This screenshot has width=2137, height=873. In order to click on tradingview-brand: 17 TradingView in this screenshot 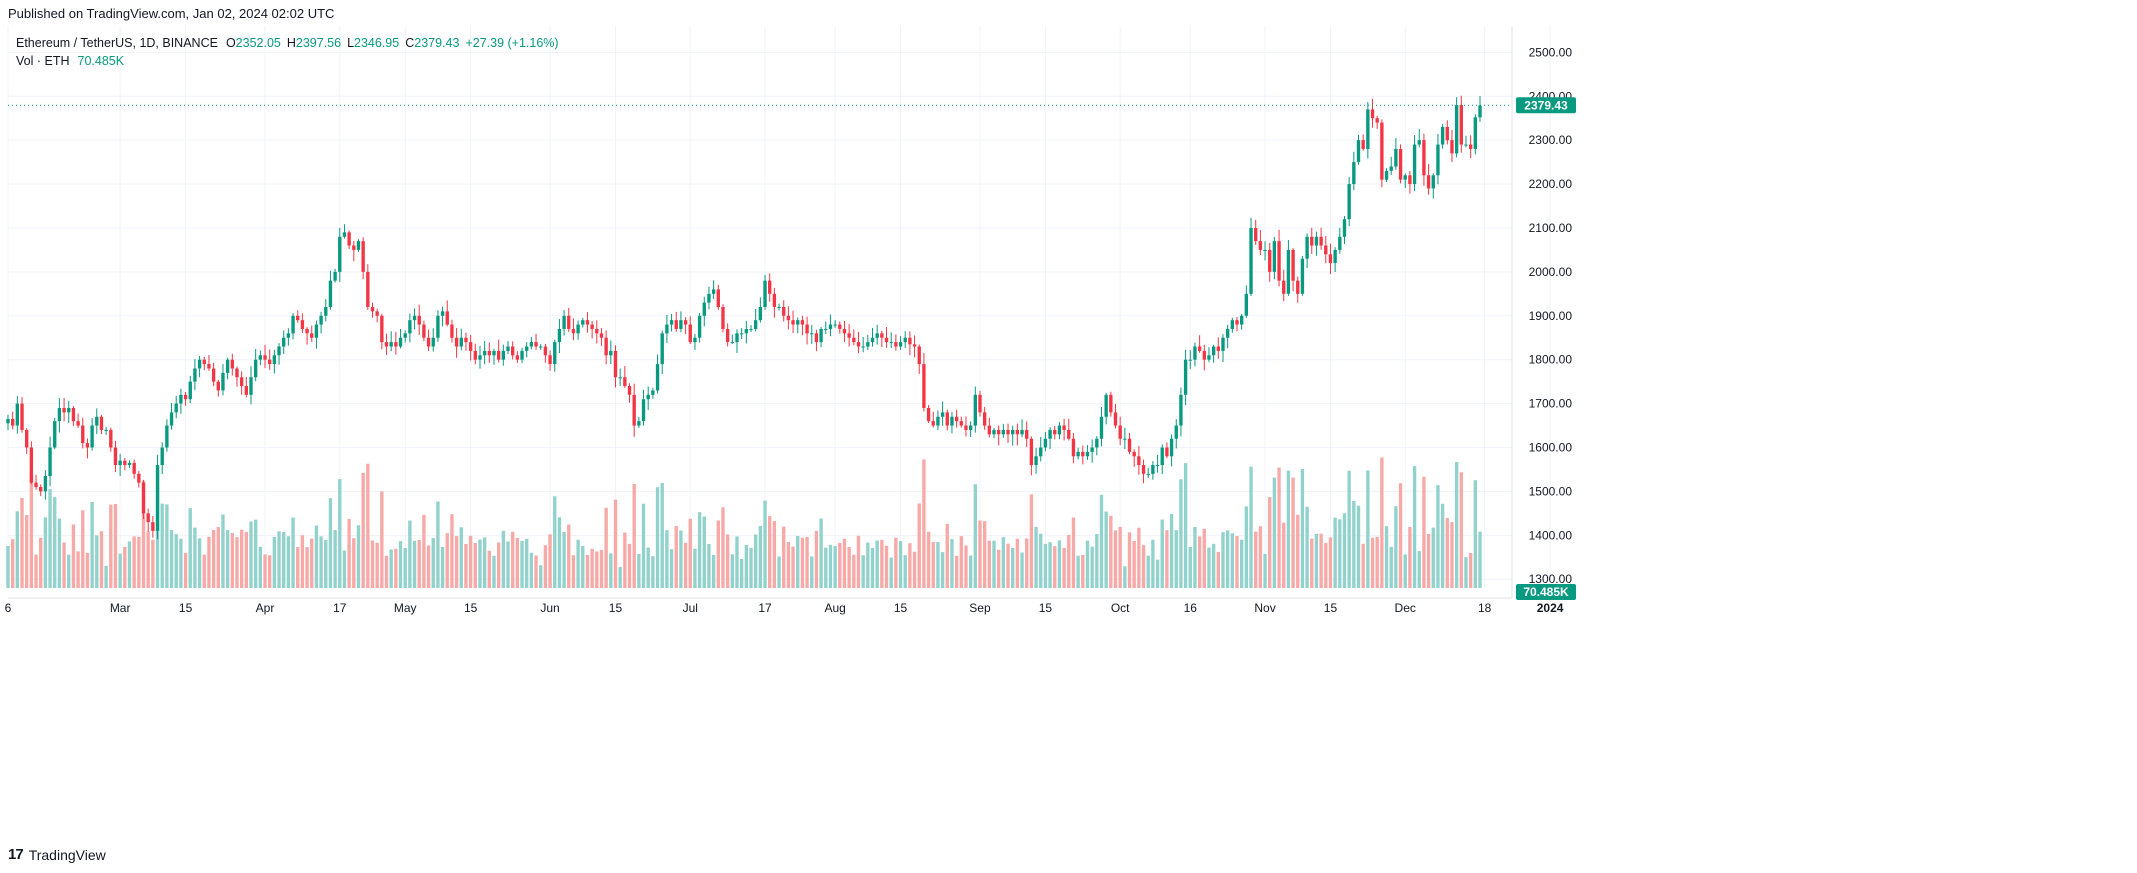, I will do `click(57, 854)`.